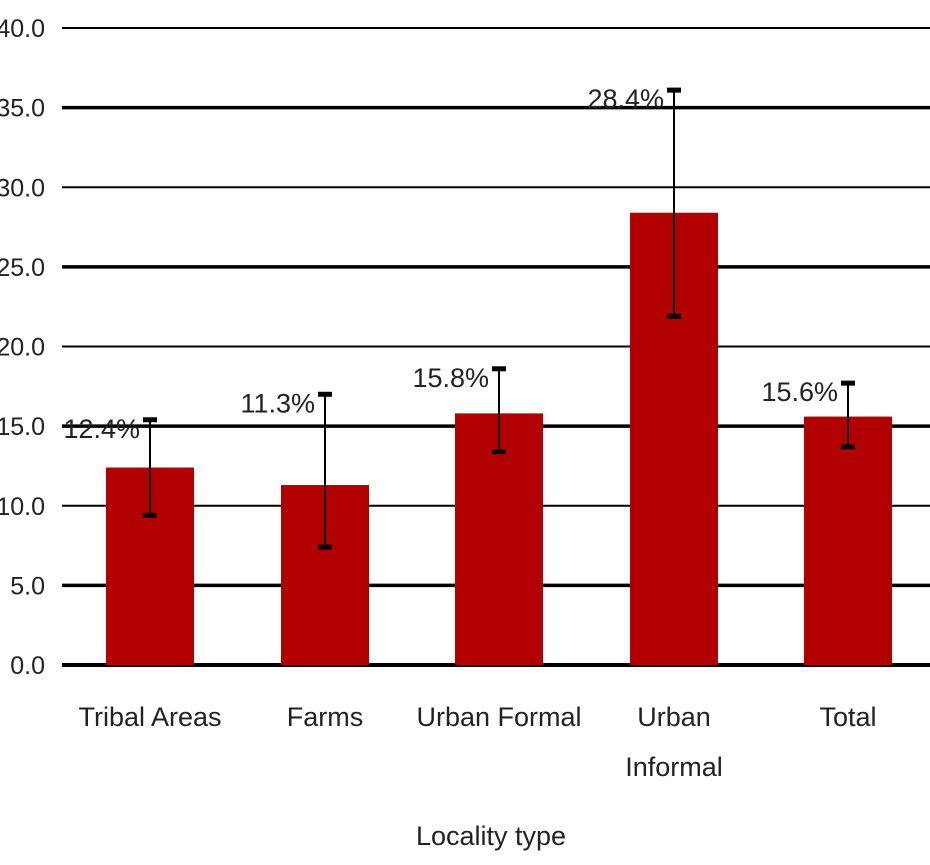 The width and height of the screenshot is (930, 865). What do you see at coordinates (674, 717) in the screenshot?
I see `x-category-label: Urban` at bounding box center [674, 717].